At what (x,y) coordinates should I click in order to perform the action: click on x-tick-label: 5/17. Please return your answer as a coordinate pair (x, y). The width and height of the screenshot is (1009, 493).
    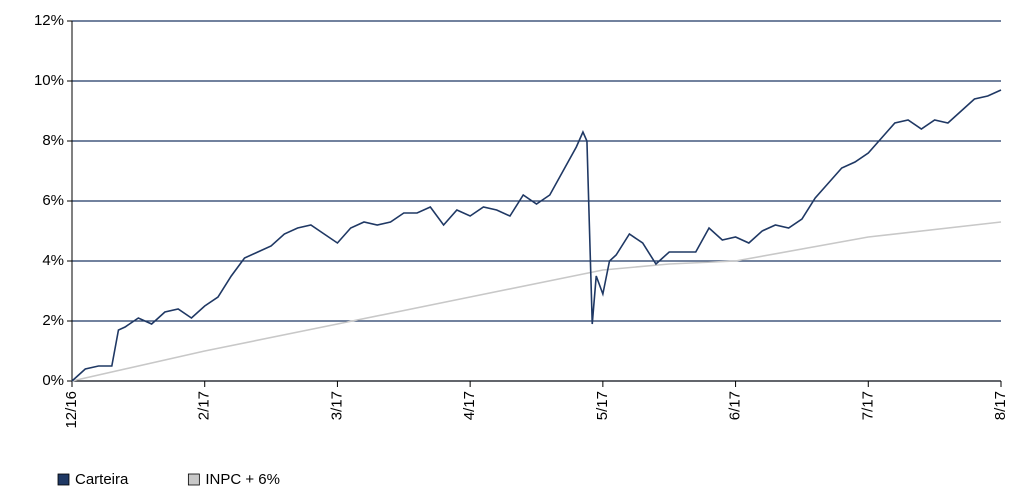
    Looking at the image, I should click on (602, 405).